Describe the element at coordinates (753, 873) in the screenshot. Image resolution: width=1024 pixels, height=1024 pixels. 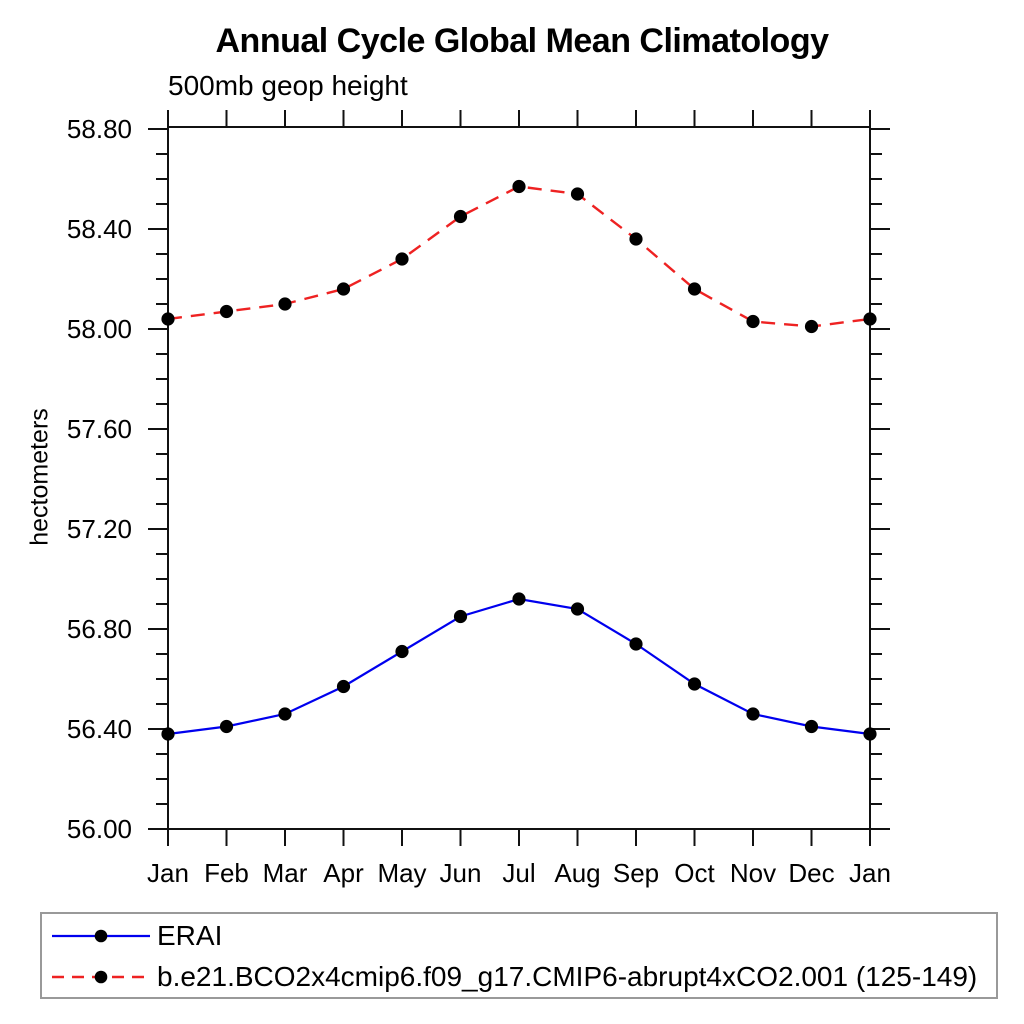
I see `x-tick-label: Nov` at that location.